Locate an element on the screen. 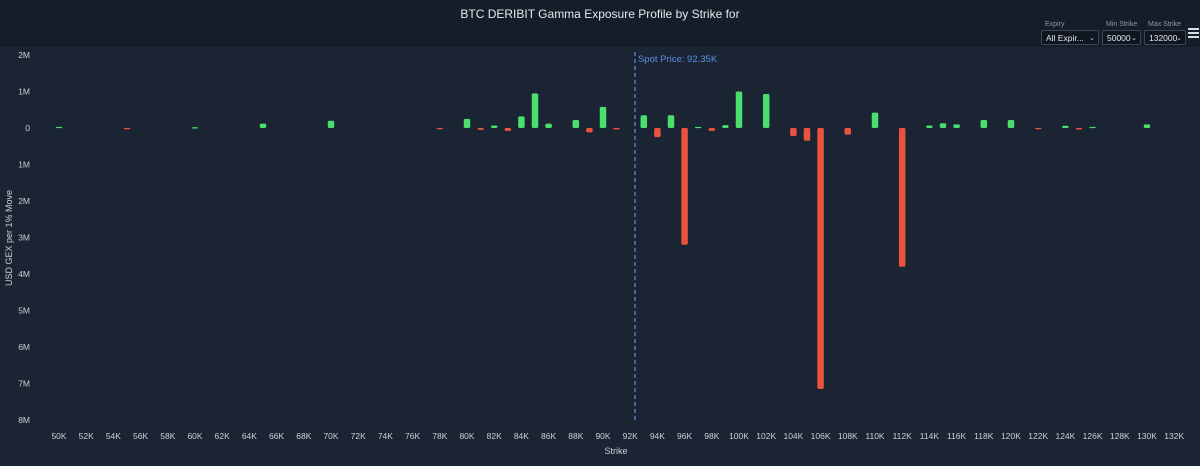 This screenshot has height=466, width=1200. x-tick-label: 60K is located at coordinates (194, 436).